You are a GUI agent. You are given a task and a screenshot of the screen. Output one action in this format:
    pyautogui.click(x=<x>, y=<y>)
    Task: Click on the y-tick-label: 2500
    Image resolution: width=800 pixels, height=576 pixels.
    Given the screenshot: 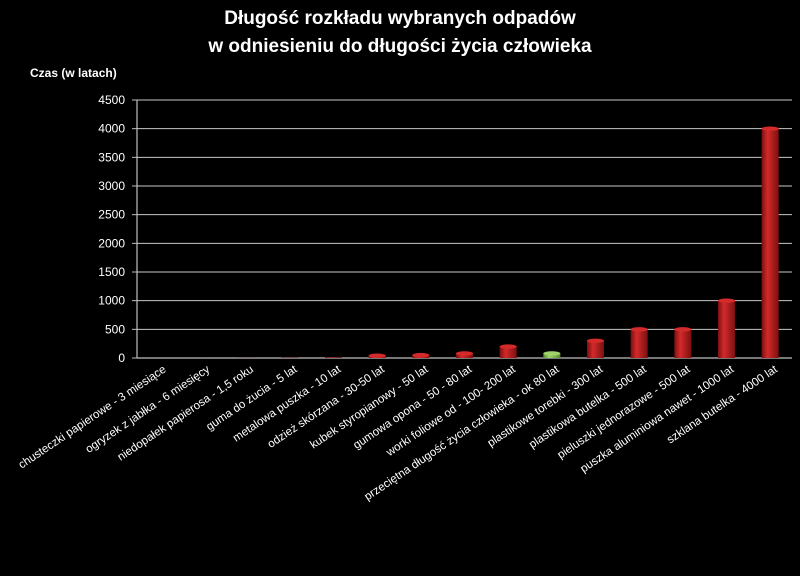 What is the action you would take?
    pyautogui.click(x=111, y=215)
    